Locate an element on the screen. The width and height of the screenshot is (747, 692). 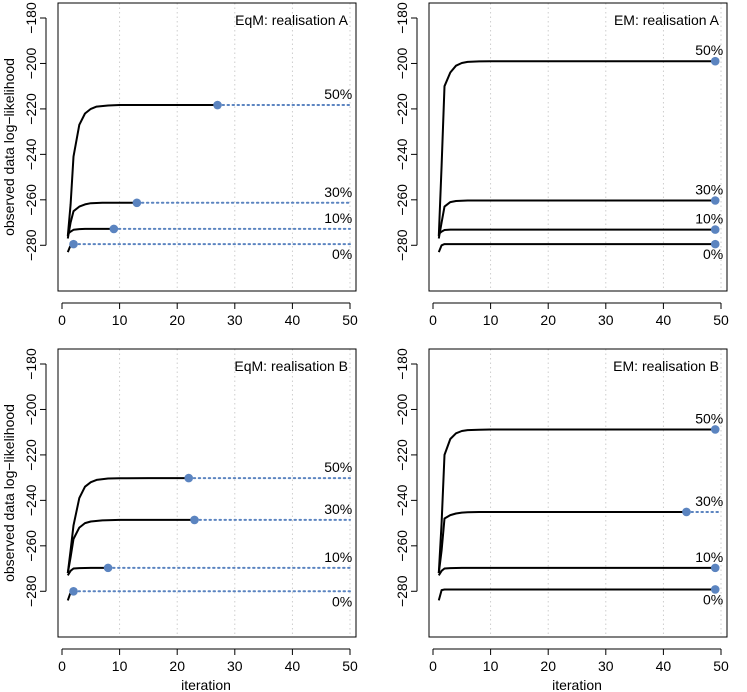
panel-title: EqM: realisation A is located at coordinates (291, 20).